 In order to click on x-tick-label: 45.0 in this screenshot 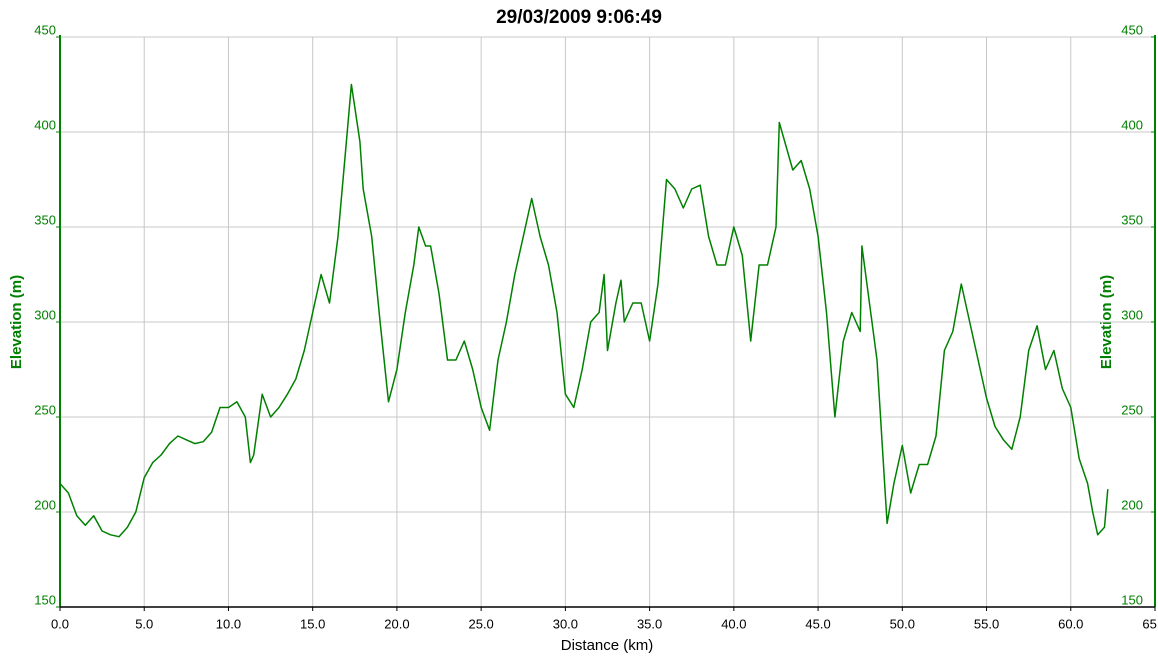, I will do `click(817, 623)`.